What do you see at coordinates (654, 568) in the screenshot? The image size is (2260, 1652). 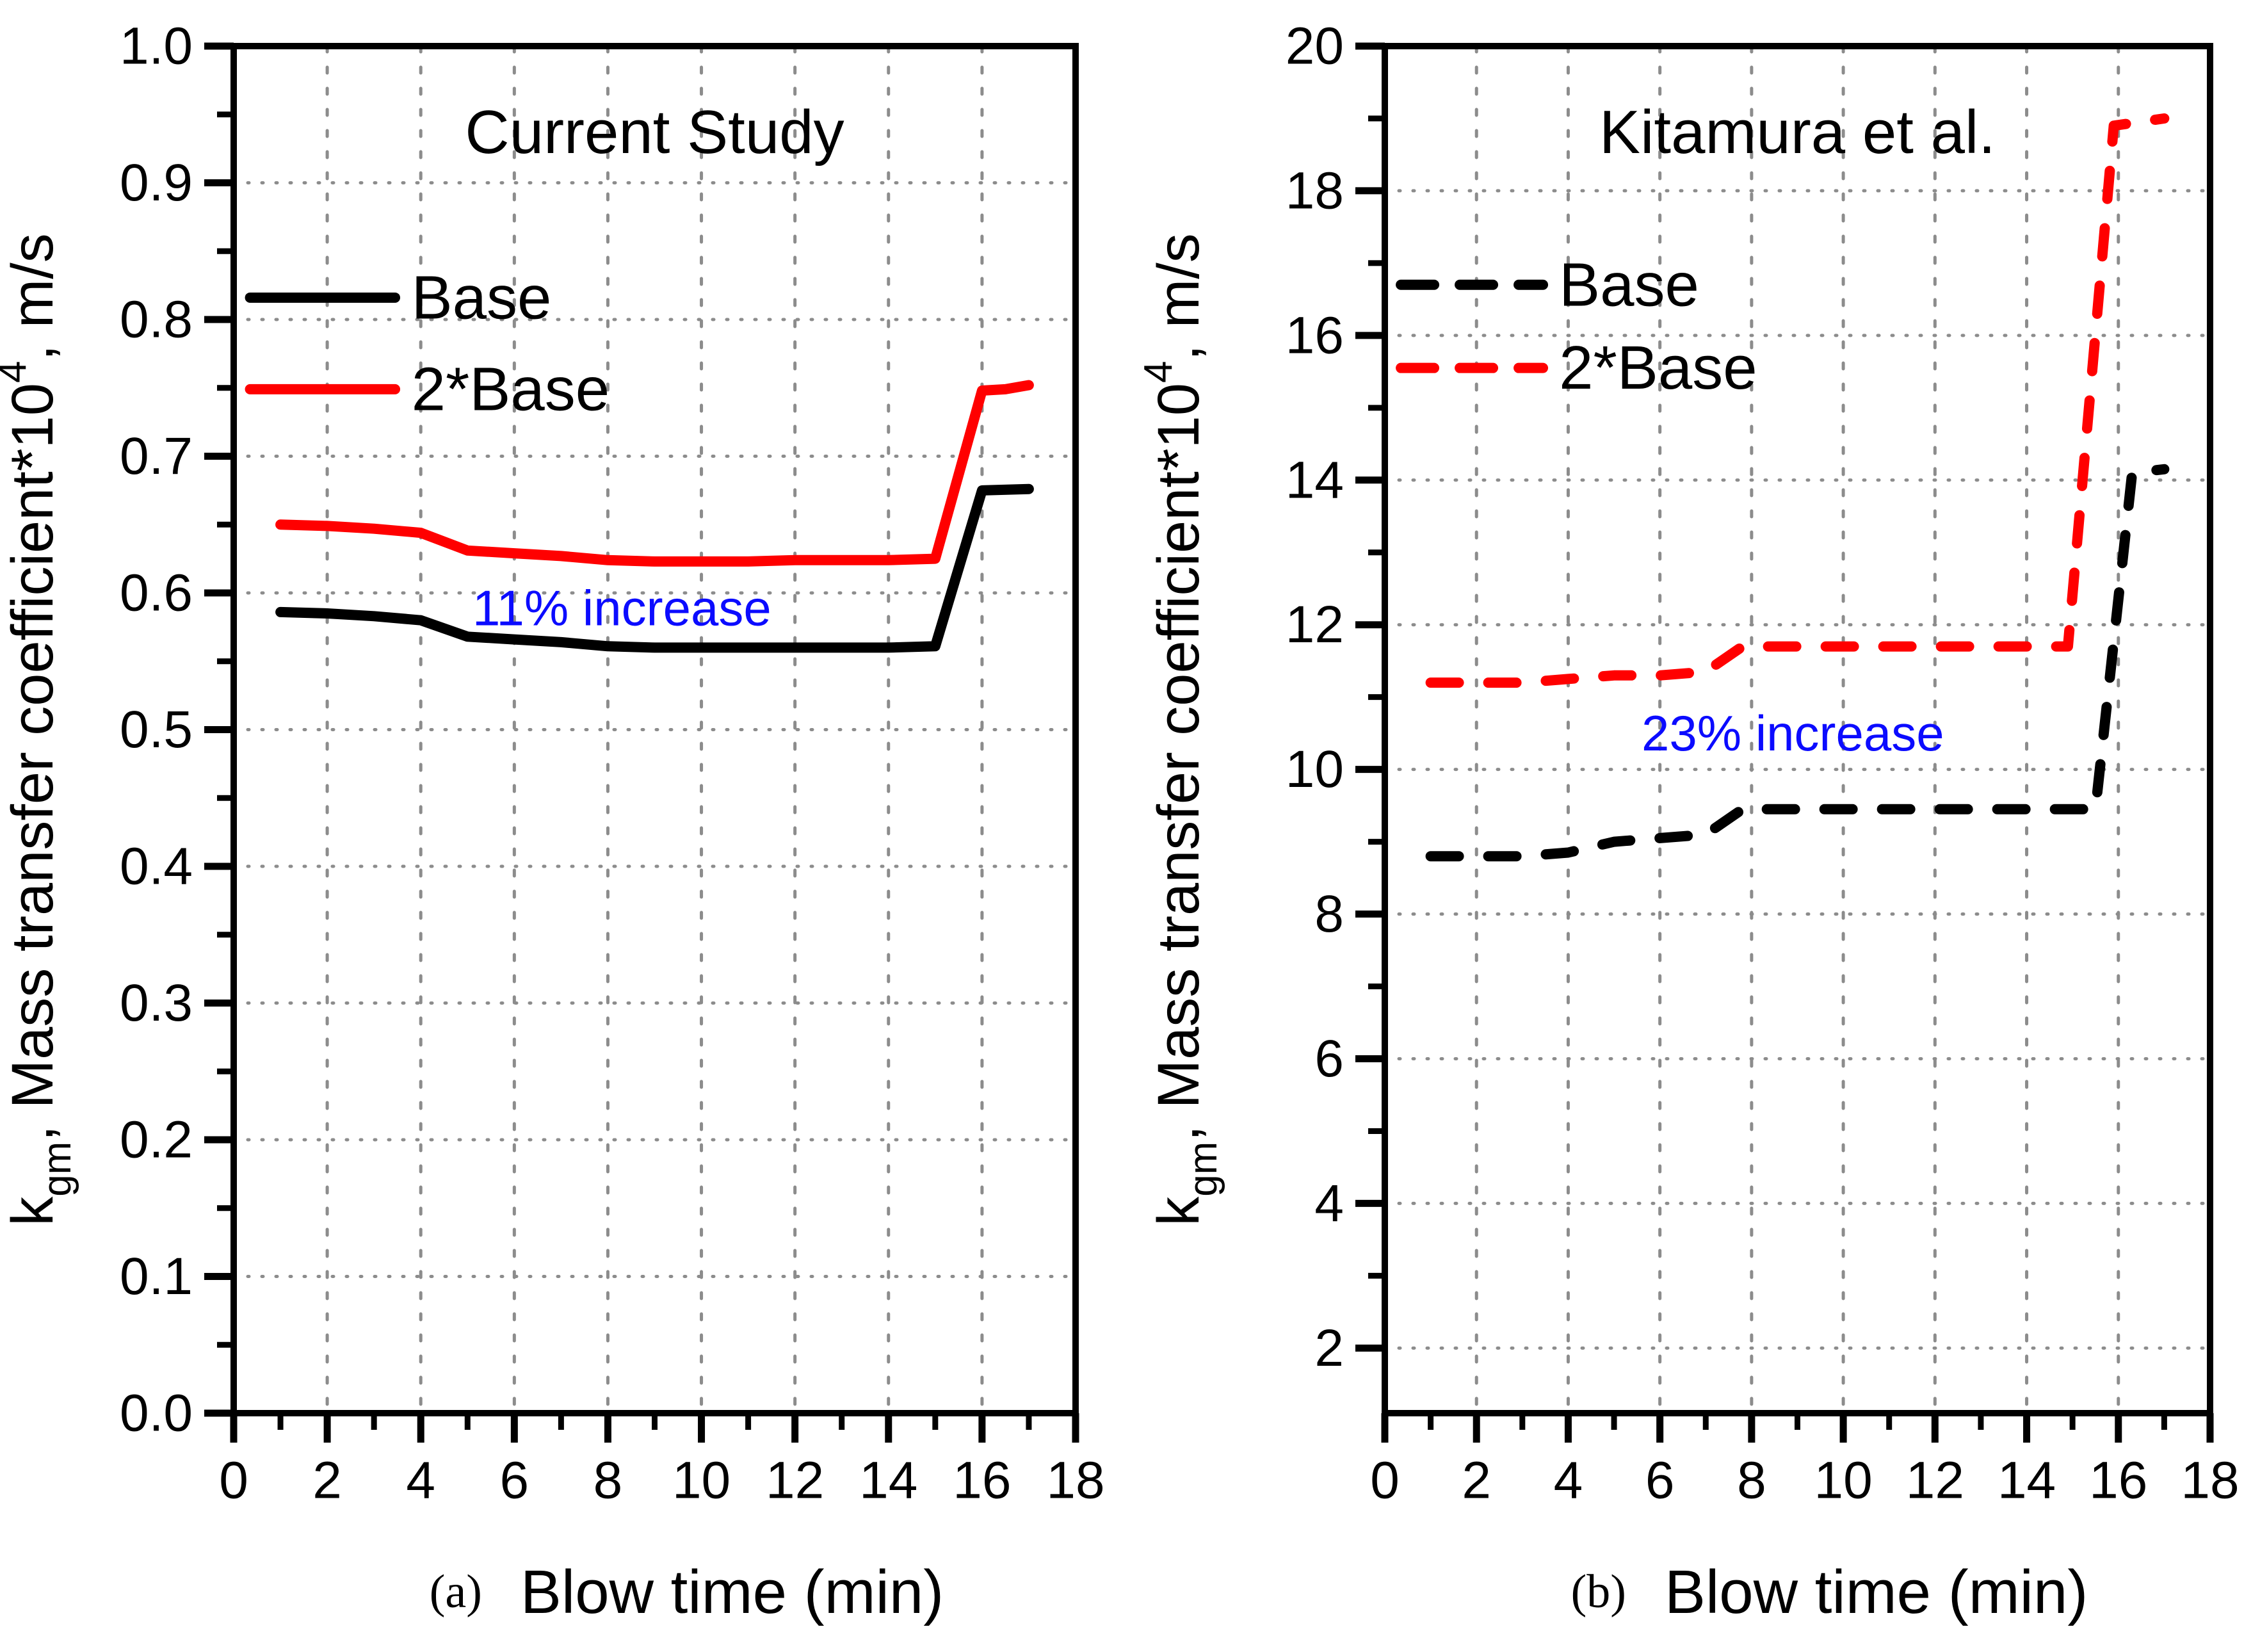 I see `series-a-base` at bounding box center [654, 568].